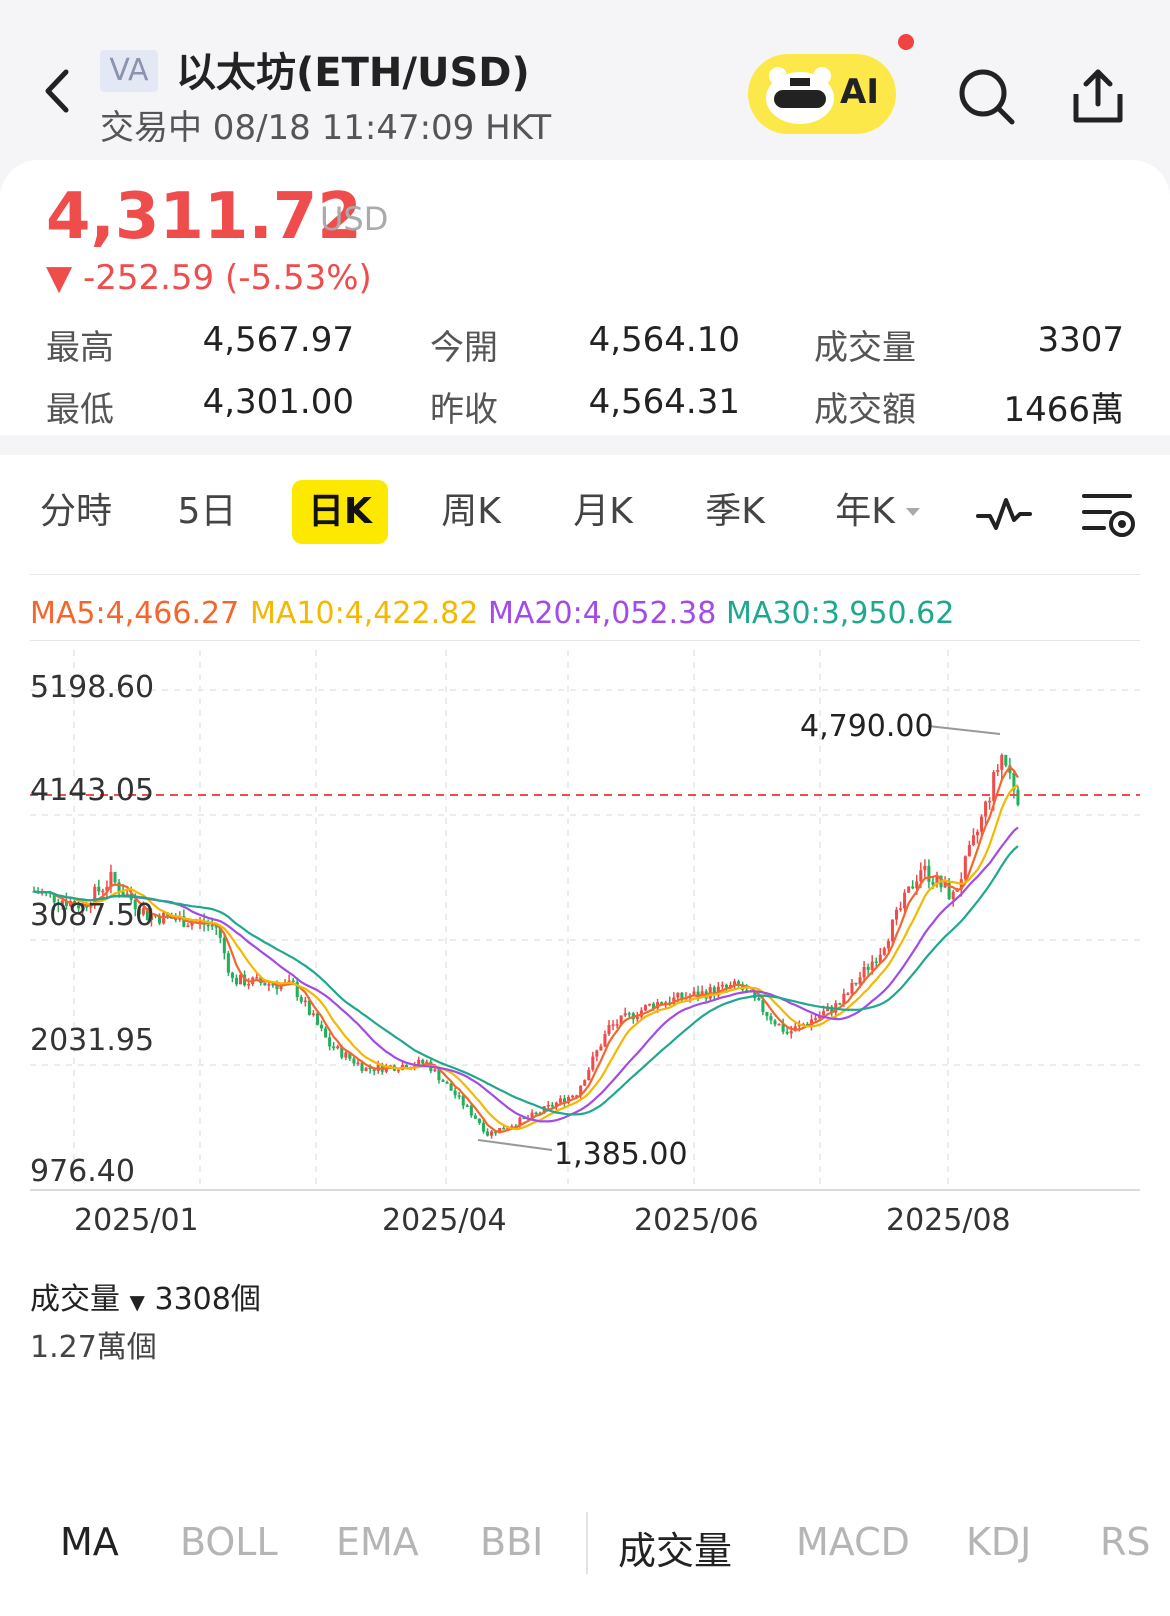  Describe the element at coordinates (137, 1302) in the screenshot. I see `volume-caret-icon: ▼` at that location.